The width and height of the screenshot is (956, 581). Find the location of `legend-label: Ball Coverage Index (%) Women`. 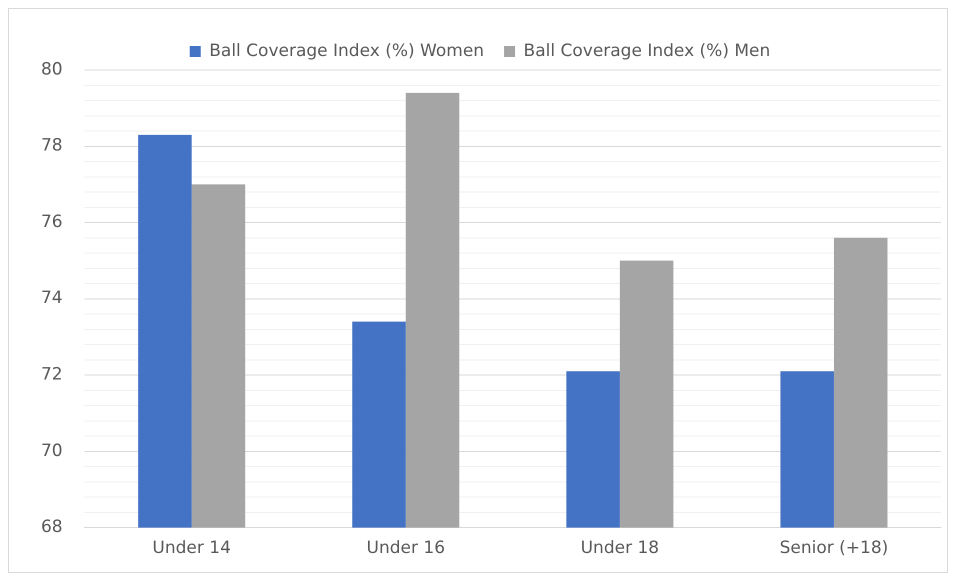

legend-label: Ball Coverage Index (%) Women is located at coordinates (346, 50).